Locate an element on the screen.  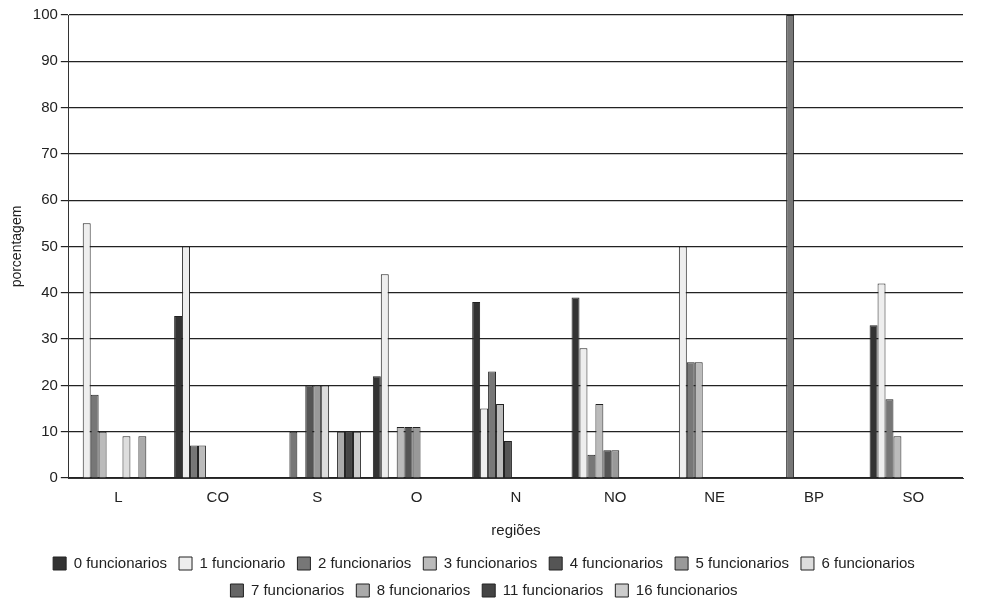
x-tick-label: S is located at coordinates (317, 497).